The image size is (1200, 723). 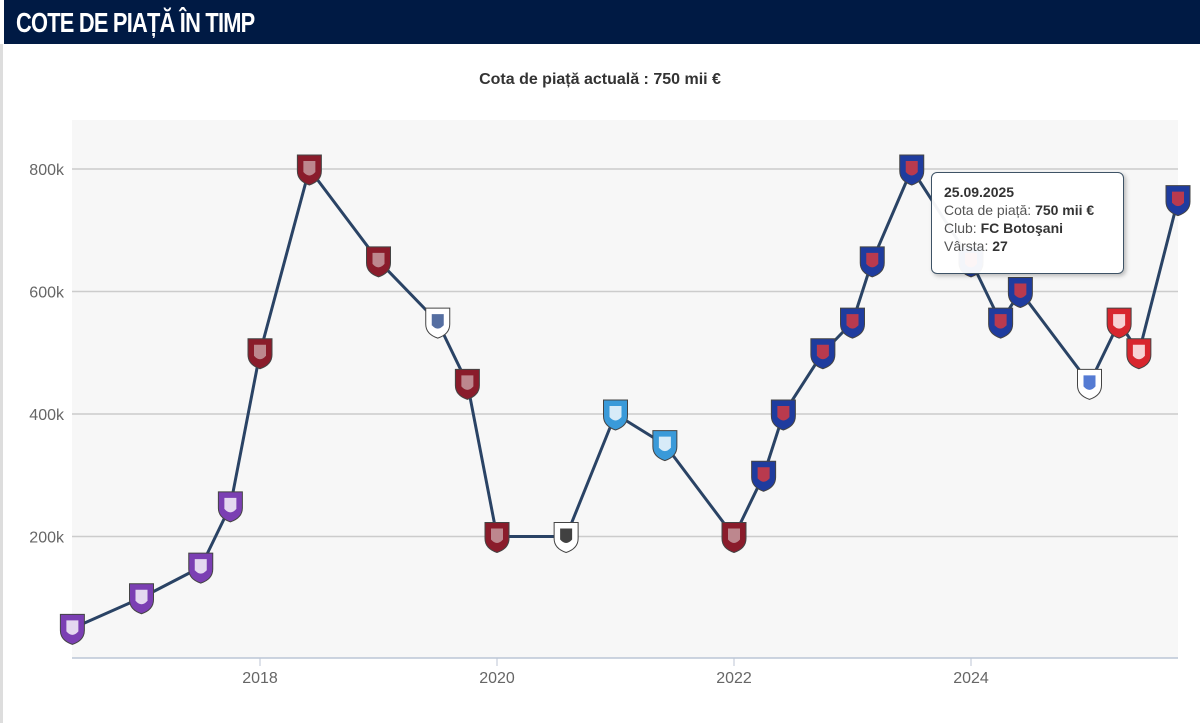 I want to click on y-tick-label: 600k, so click(x=47, y=293).